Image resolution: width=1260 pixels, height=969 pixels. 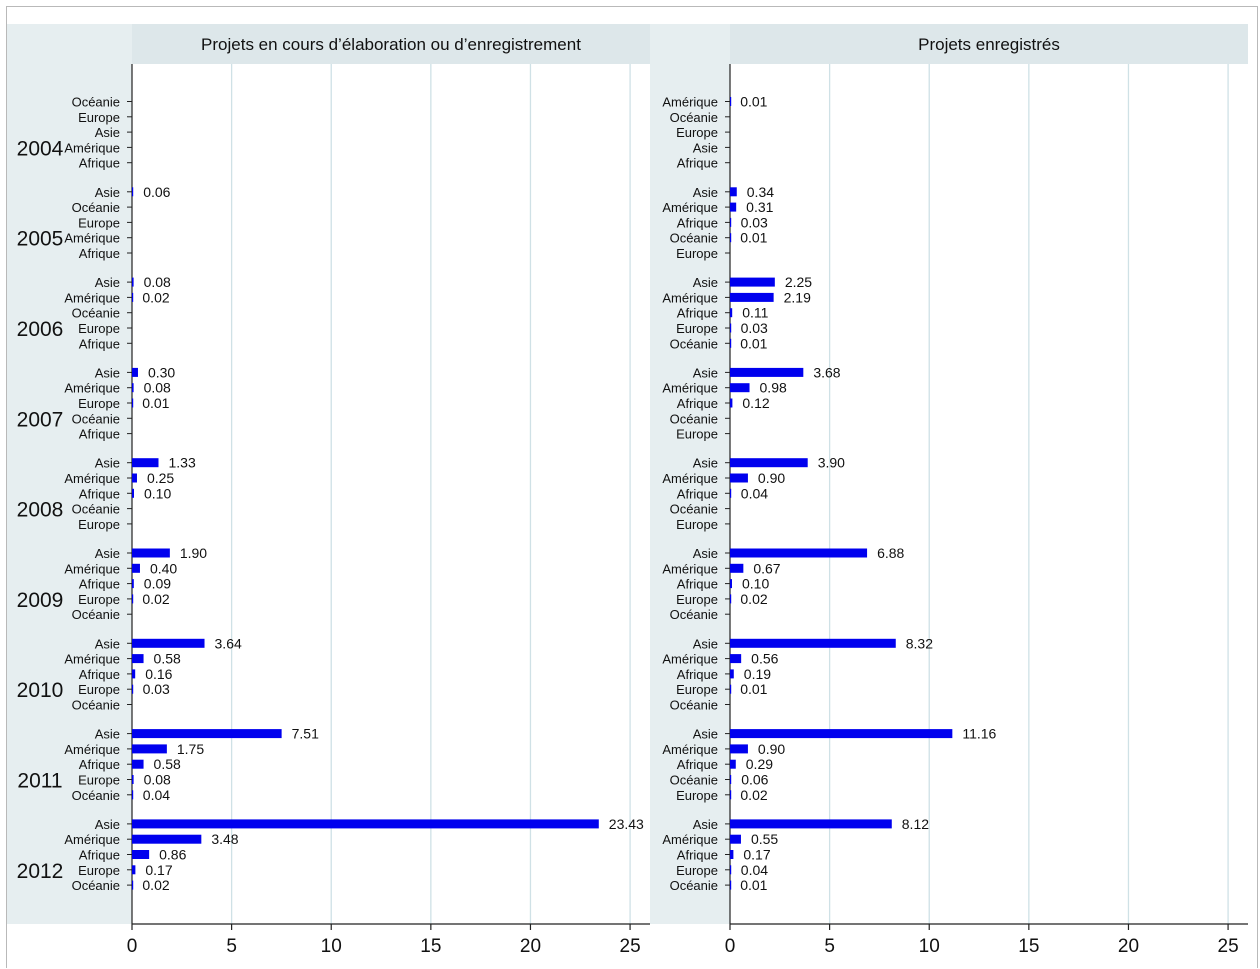 What do you see at coordinates (731, 403) in the screenshot?
I see `bar-2-3-afrique` at bounding box center [731, 403].